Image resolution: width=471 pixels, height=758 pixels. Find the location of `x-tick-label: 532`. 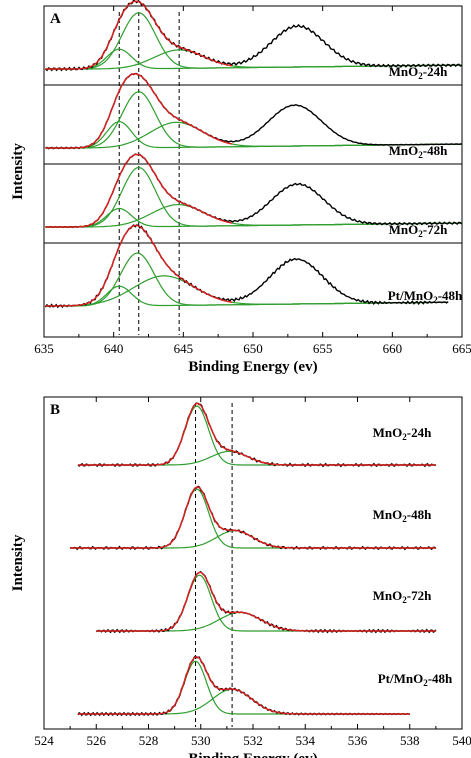

x-tick-label: 532 is located at coordinates (253, 740).